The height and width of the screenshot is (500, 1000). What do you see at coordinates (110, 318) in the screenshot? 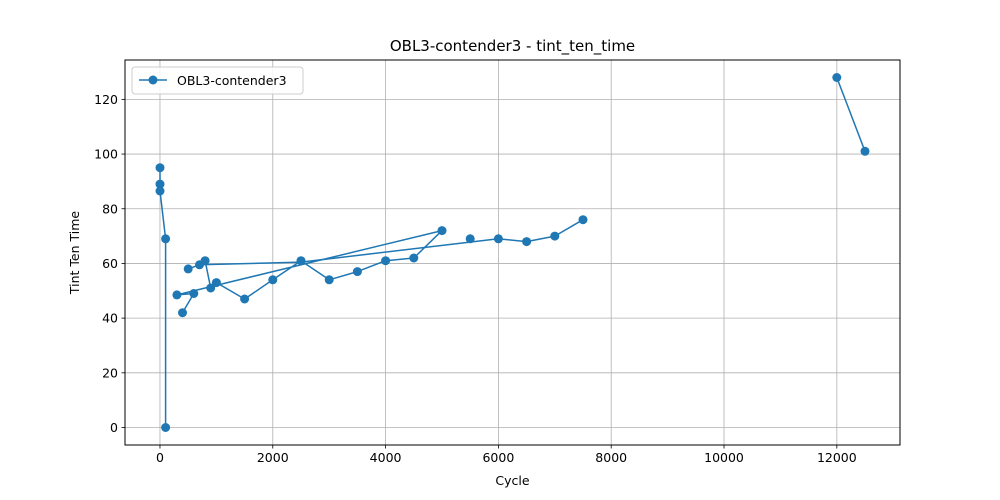
I see `y-tick-label: 40` at bounding box center [110, 318].